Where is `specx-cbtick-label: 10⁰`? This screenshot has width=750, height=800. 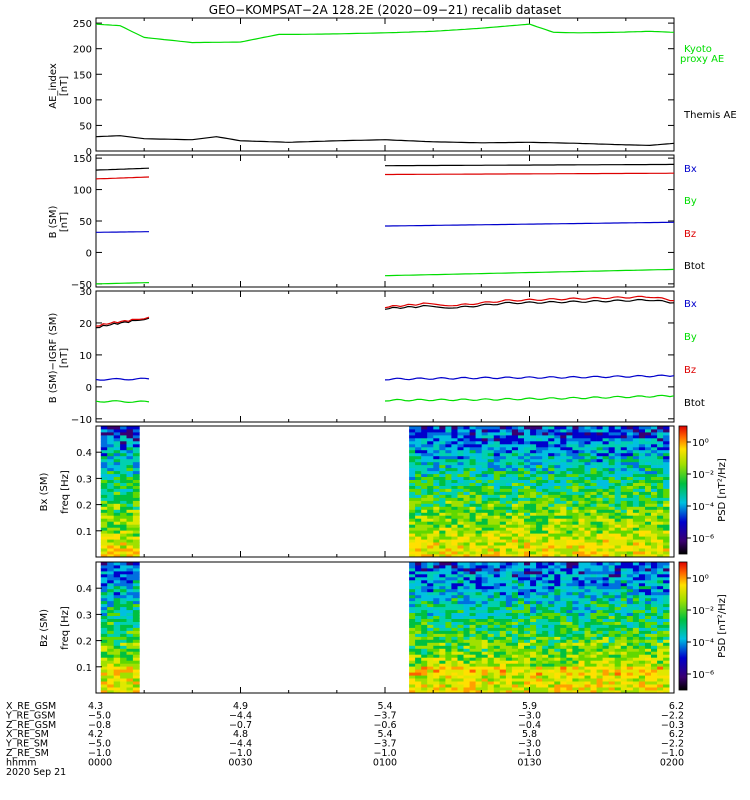
specx-cbtick-label: 10⁰ is located at coordinates (700, 443).